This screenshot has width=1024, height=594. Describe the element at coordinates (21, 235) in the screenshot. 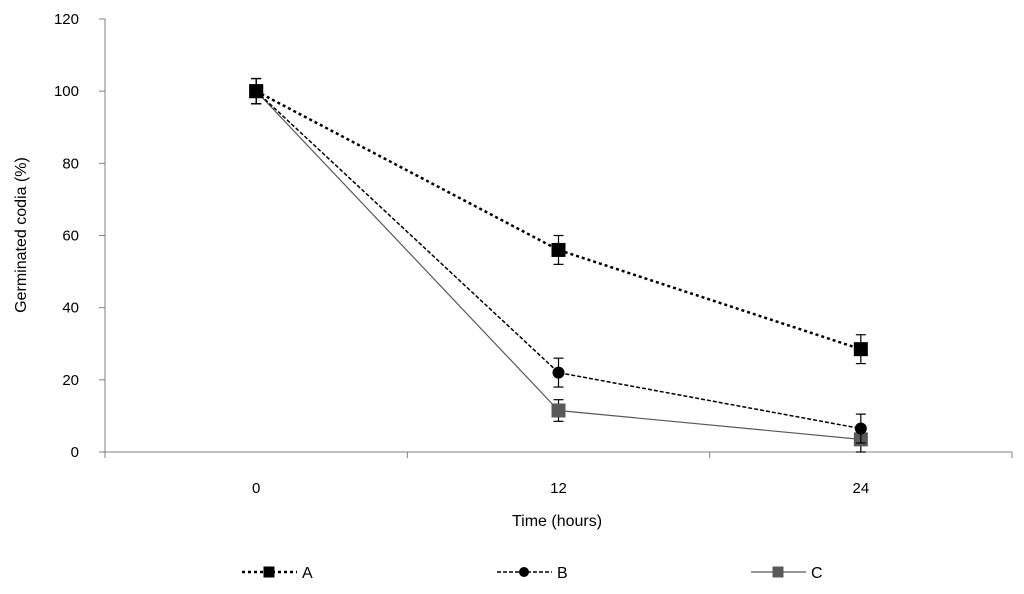

I see `y-axis-title: Germinated codia (%)` at that location.